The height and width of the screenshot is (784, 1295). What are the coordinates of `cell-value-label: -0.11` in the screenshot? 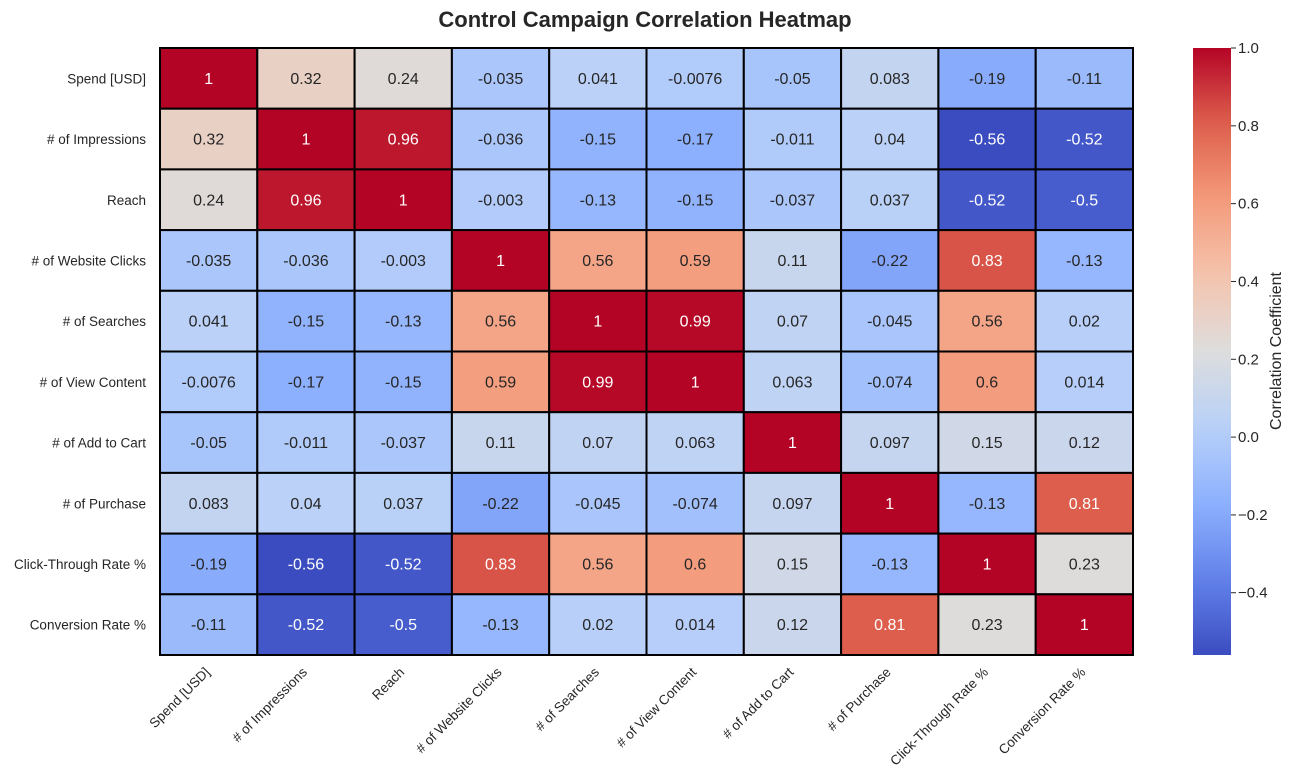 It's located at (208, 625).